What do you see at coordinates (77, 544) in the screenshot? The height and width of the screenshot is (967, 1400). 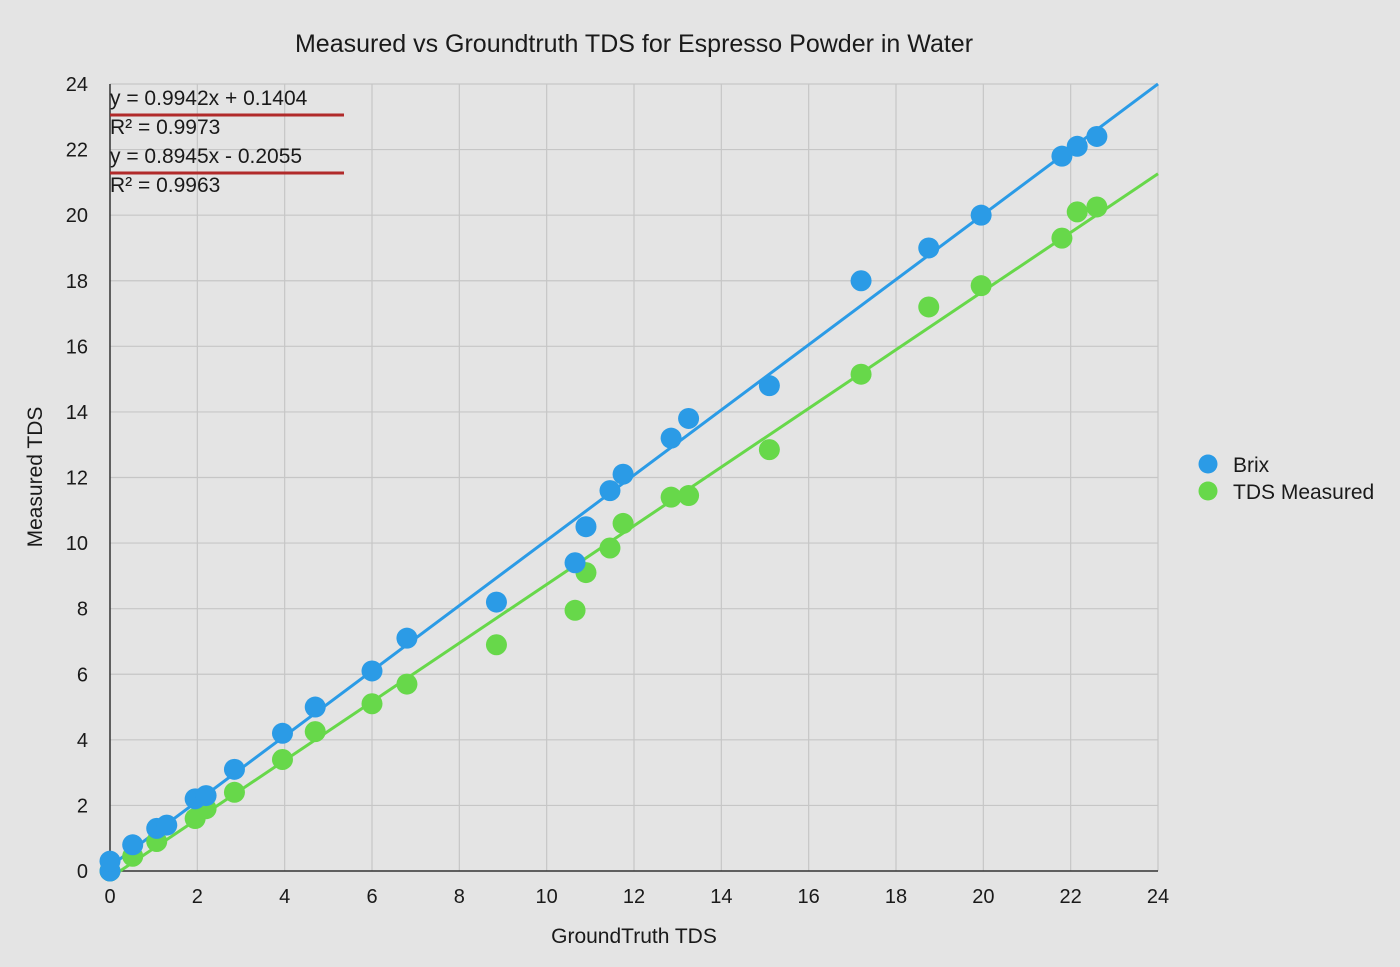 I see `y-tick-label: 10` at bounding box center [77, 544].